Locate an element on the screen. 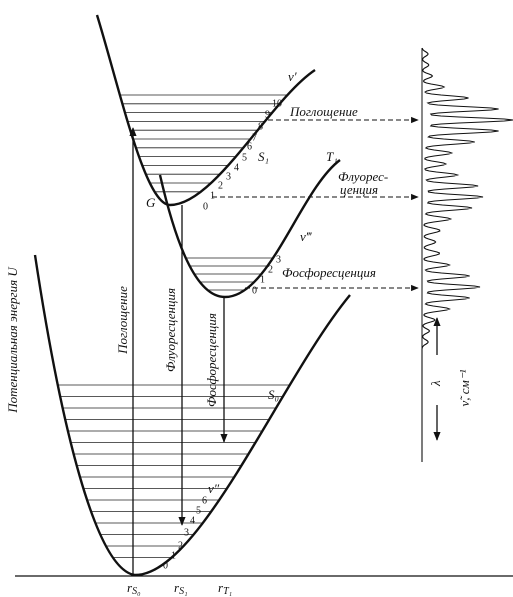  distance-labels: rS₀ rS₁ rT₁ is located at coordinates (179, 588).